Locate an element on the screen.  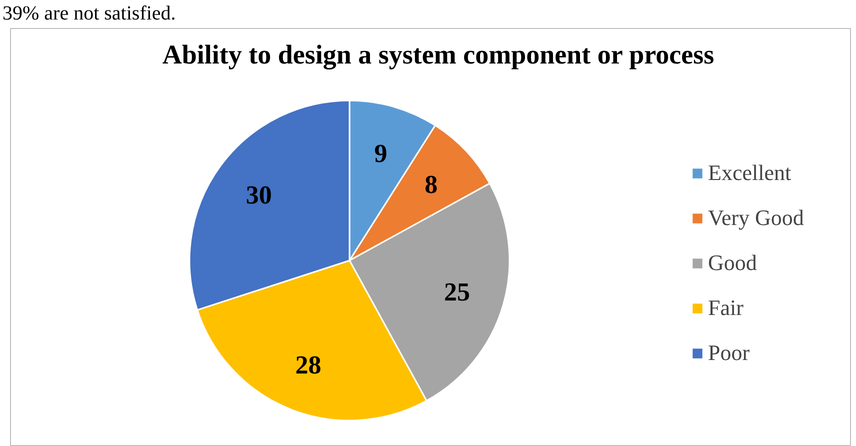
legend-label: Fair is located at coordinates (726, 308).